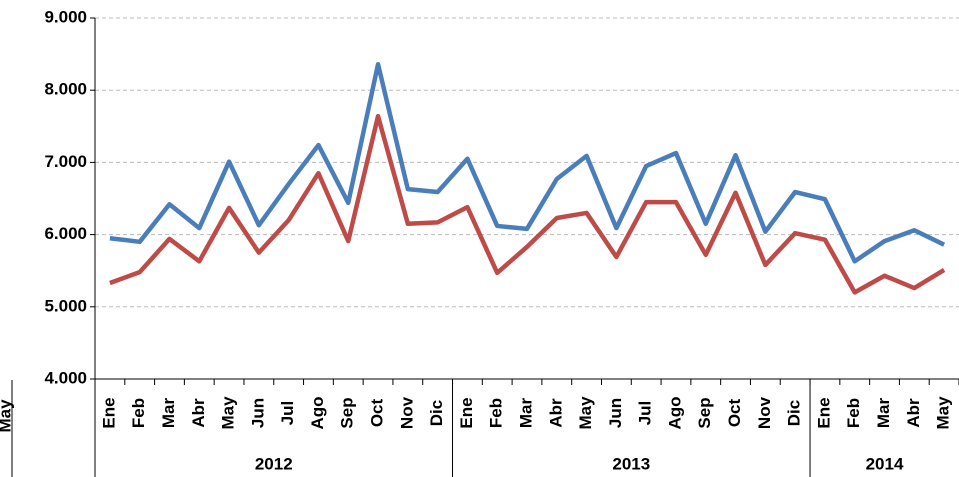  Describe the element at coordinates (65, 89) in the screenshot. I see `y-tick-label: 8.000` at that location.